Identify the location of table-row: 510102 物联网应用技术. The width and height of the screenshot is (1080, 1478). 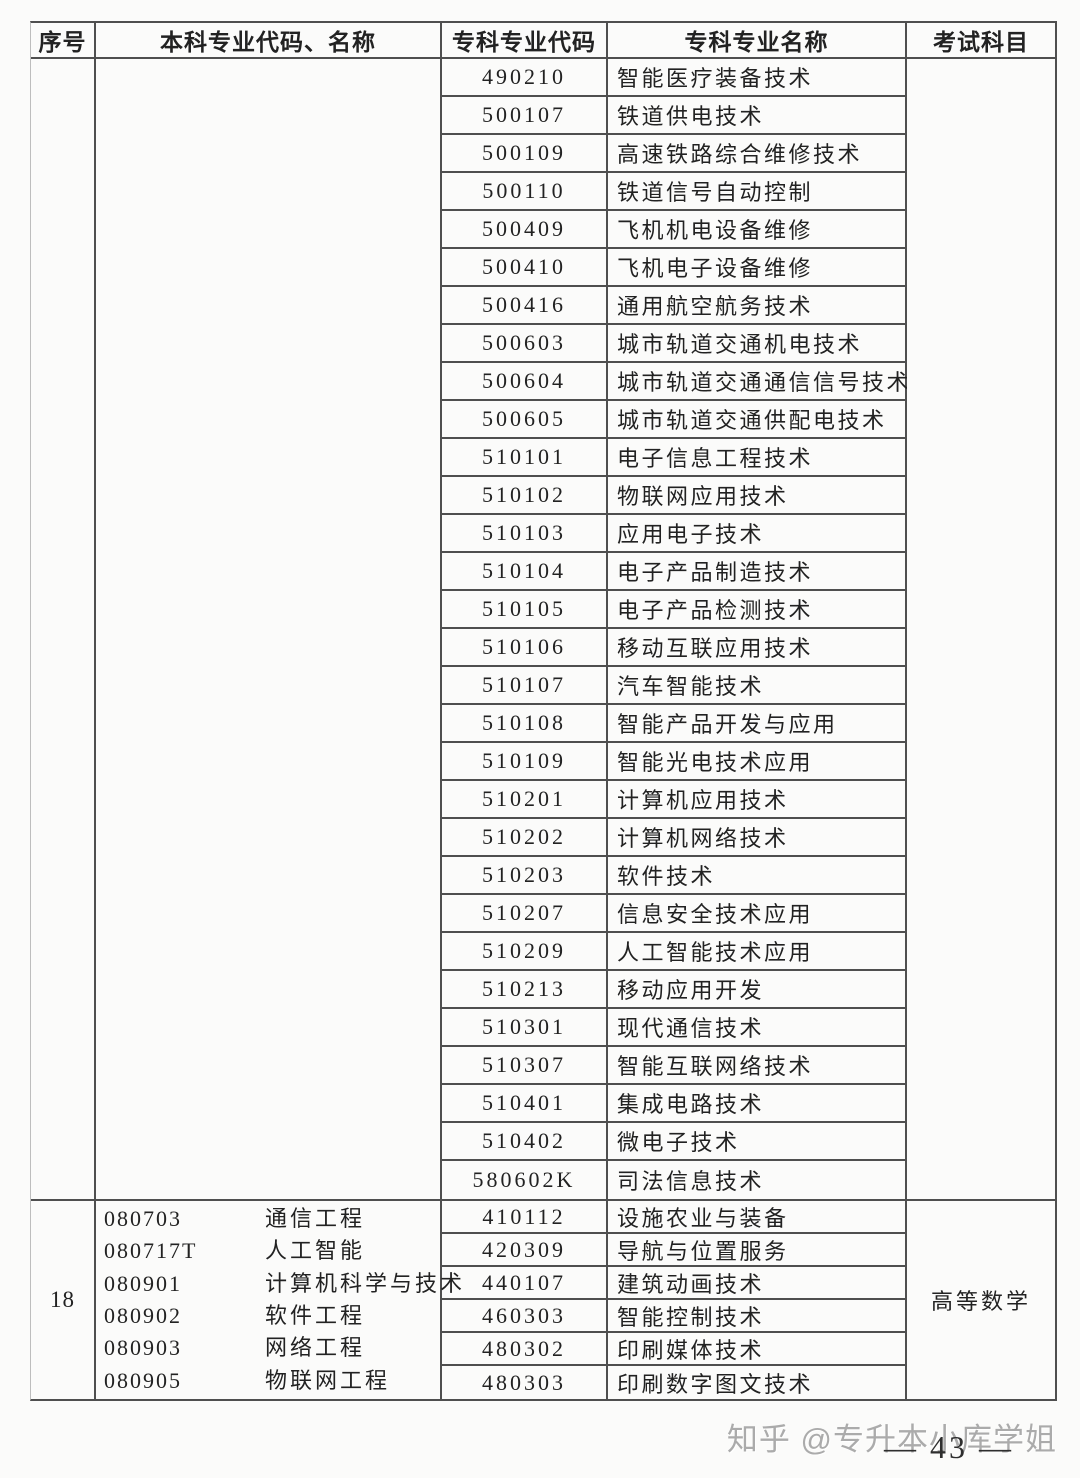
(673, 496).